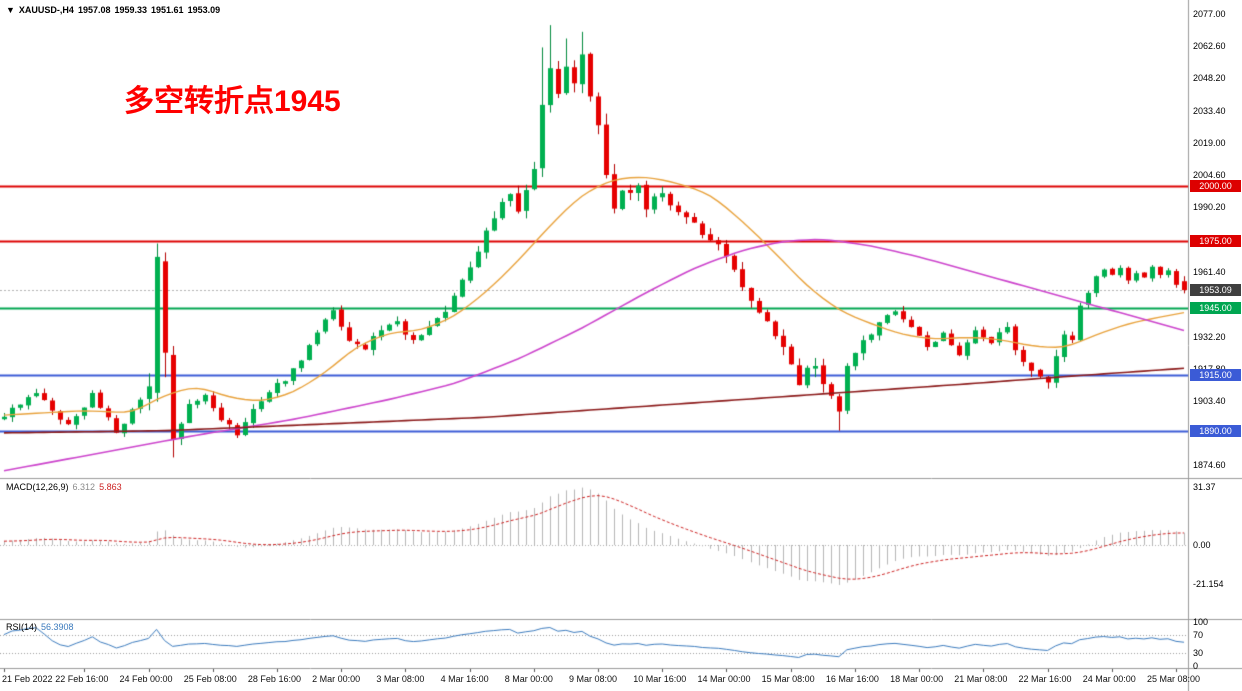  Describe the element at coordinates (232, 101) in the screenshot. I see `annotation-text: 多空转折点1945` at that location.